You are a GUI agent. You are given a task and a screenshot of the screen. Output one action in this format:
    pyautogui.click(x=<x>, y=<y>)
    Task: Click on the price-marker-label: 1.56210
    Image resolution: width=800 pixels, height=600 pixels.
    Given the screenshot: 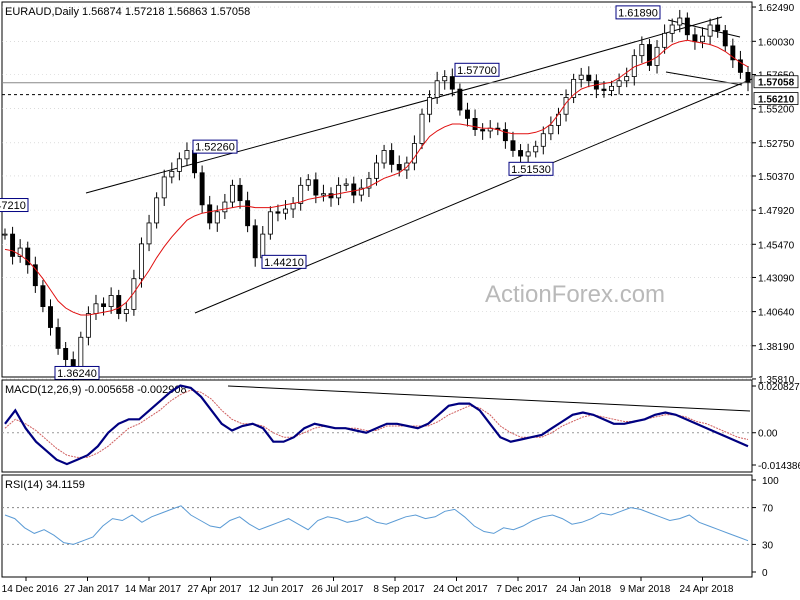 What is the action you would take?
    pyautogui.click(x=776, y=100)
    